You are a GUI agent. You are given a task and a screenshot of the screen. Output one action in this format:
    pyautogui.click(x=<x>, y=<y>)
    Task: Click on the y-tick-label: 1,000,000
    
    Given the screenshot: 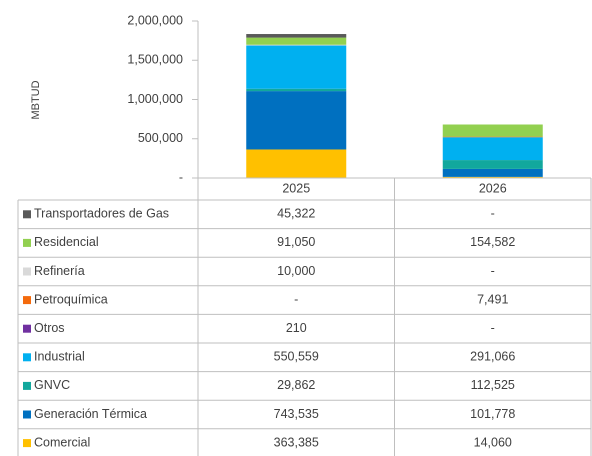 What is the action you would take?
    pyautogui.click(x=155, y=99)
    